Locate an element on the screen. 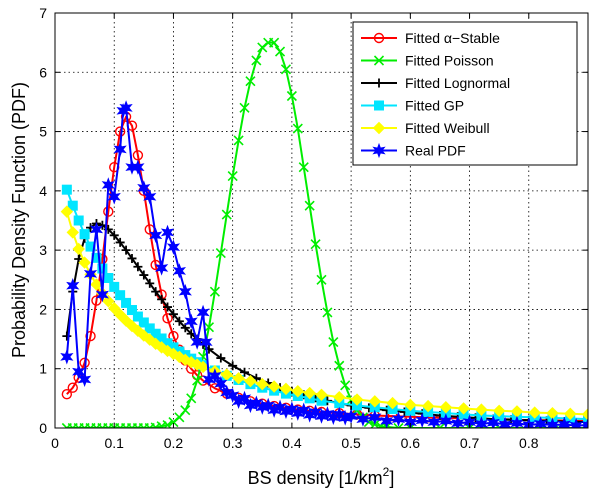 The image size is (605, 501). legend-item: Real PDF is located at coordinates (413, 151).